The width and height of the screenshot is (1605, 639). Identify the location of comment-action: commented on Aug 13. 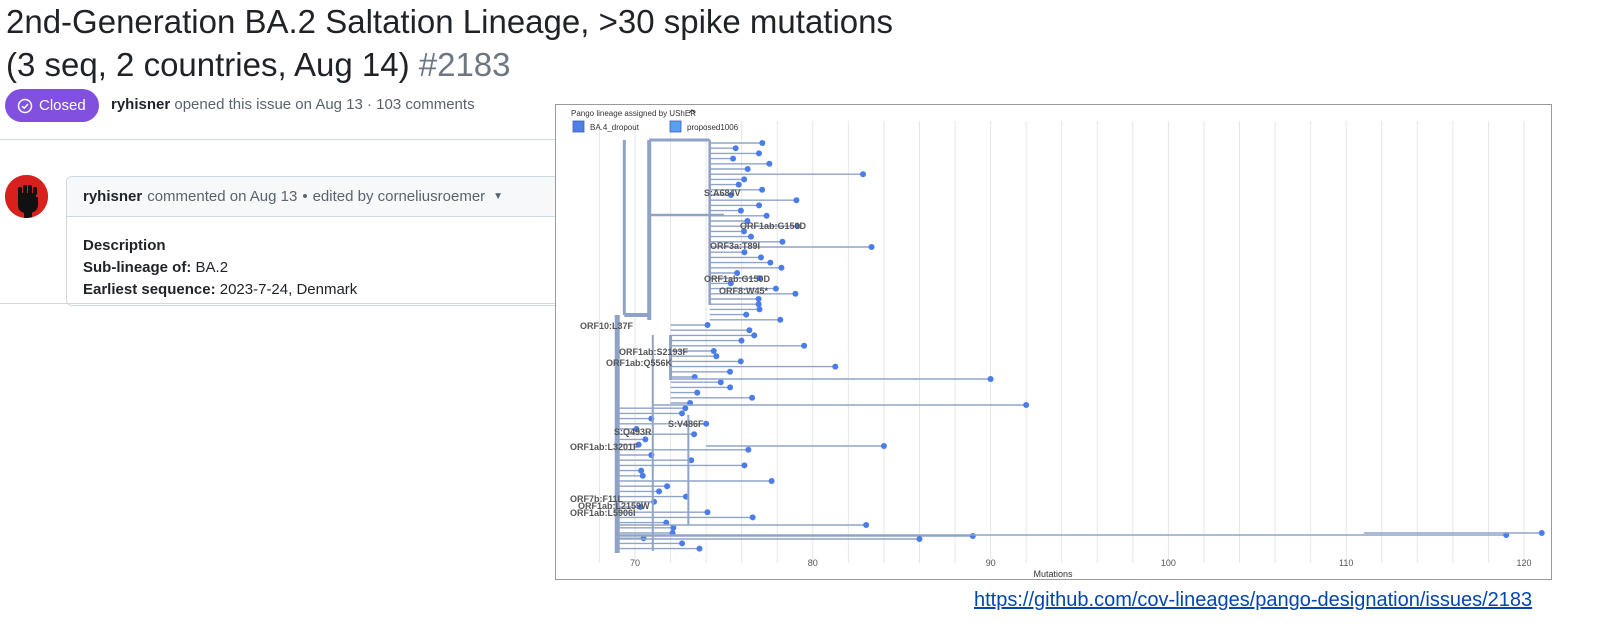
(222, 196).